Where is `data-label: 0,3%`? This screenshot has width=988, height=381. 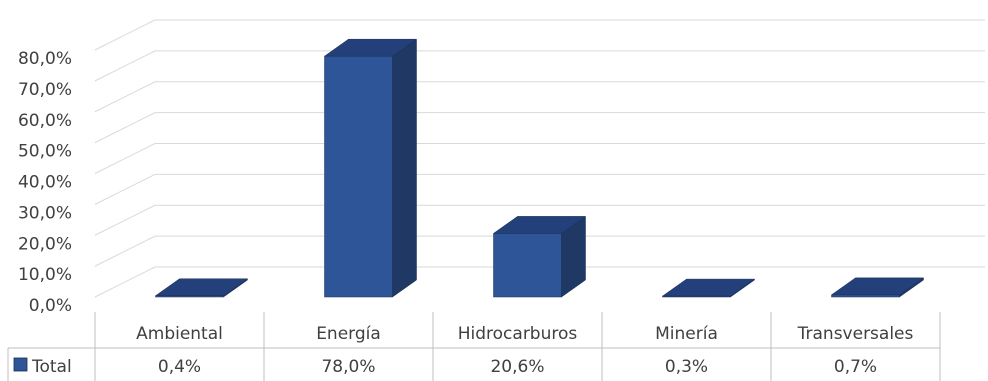 data-label: 0,3% is located at coordinates (686, 367).